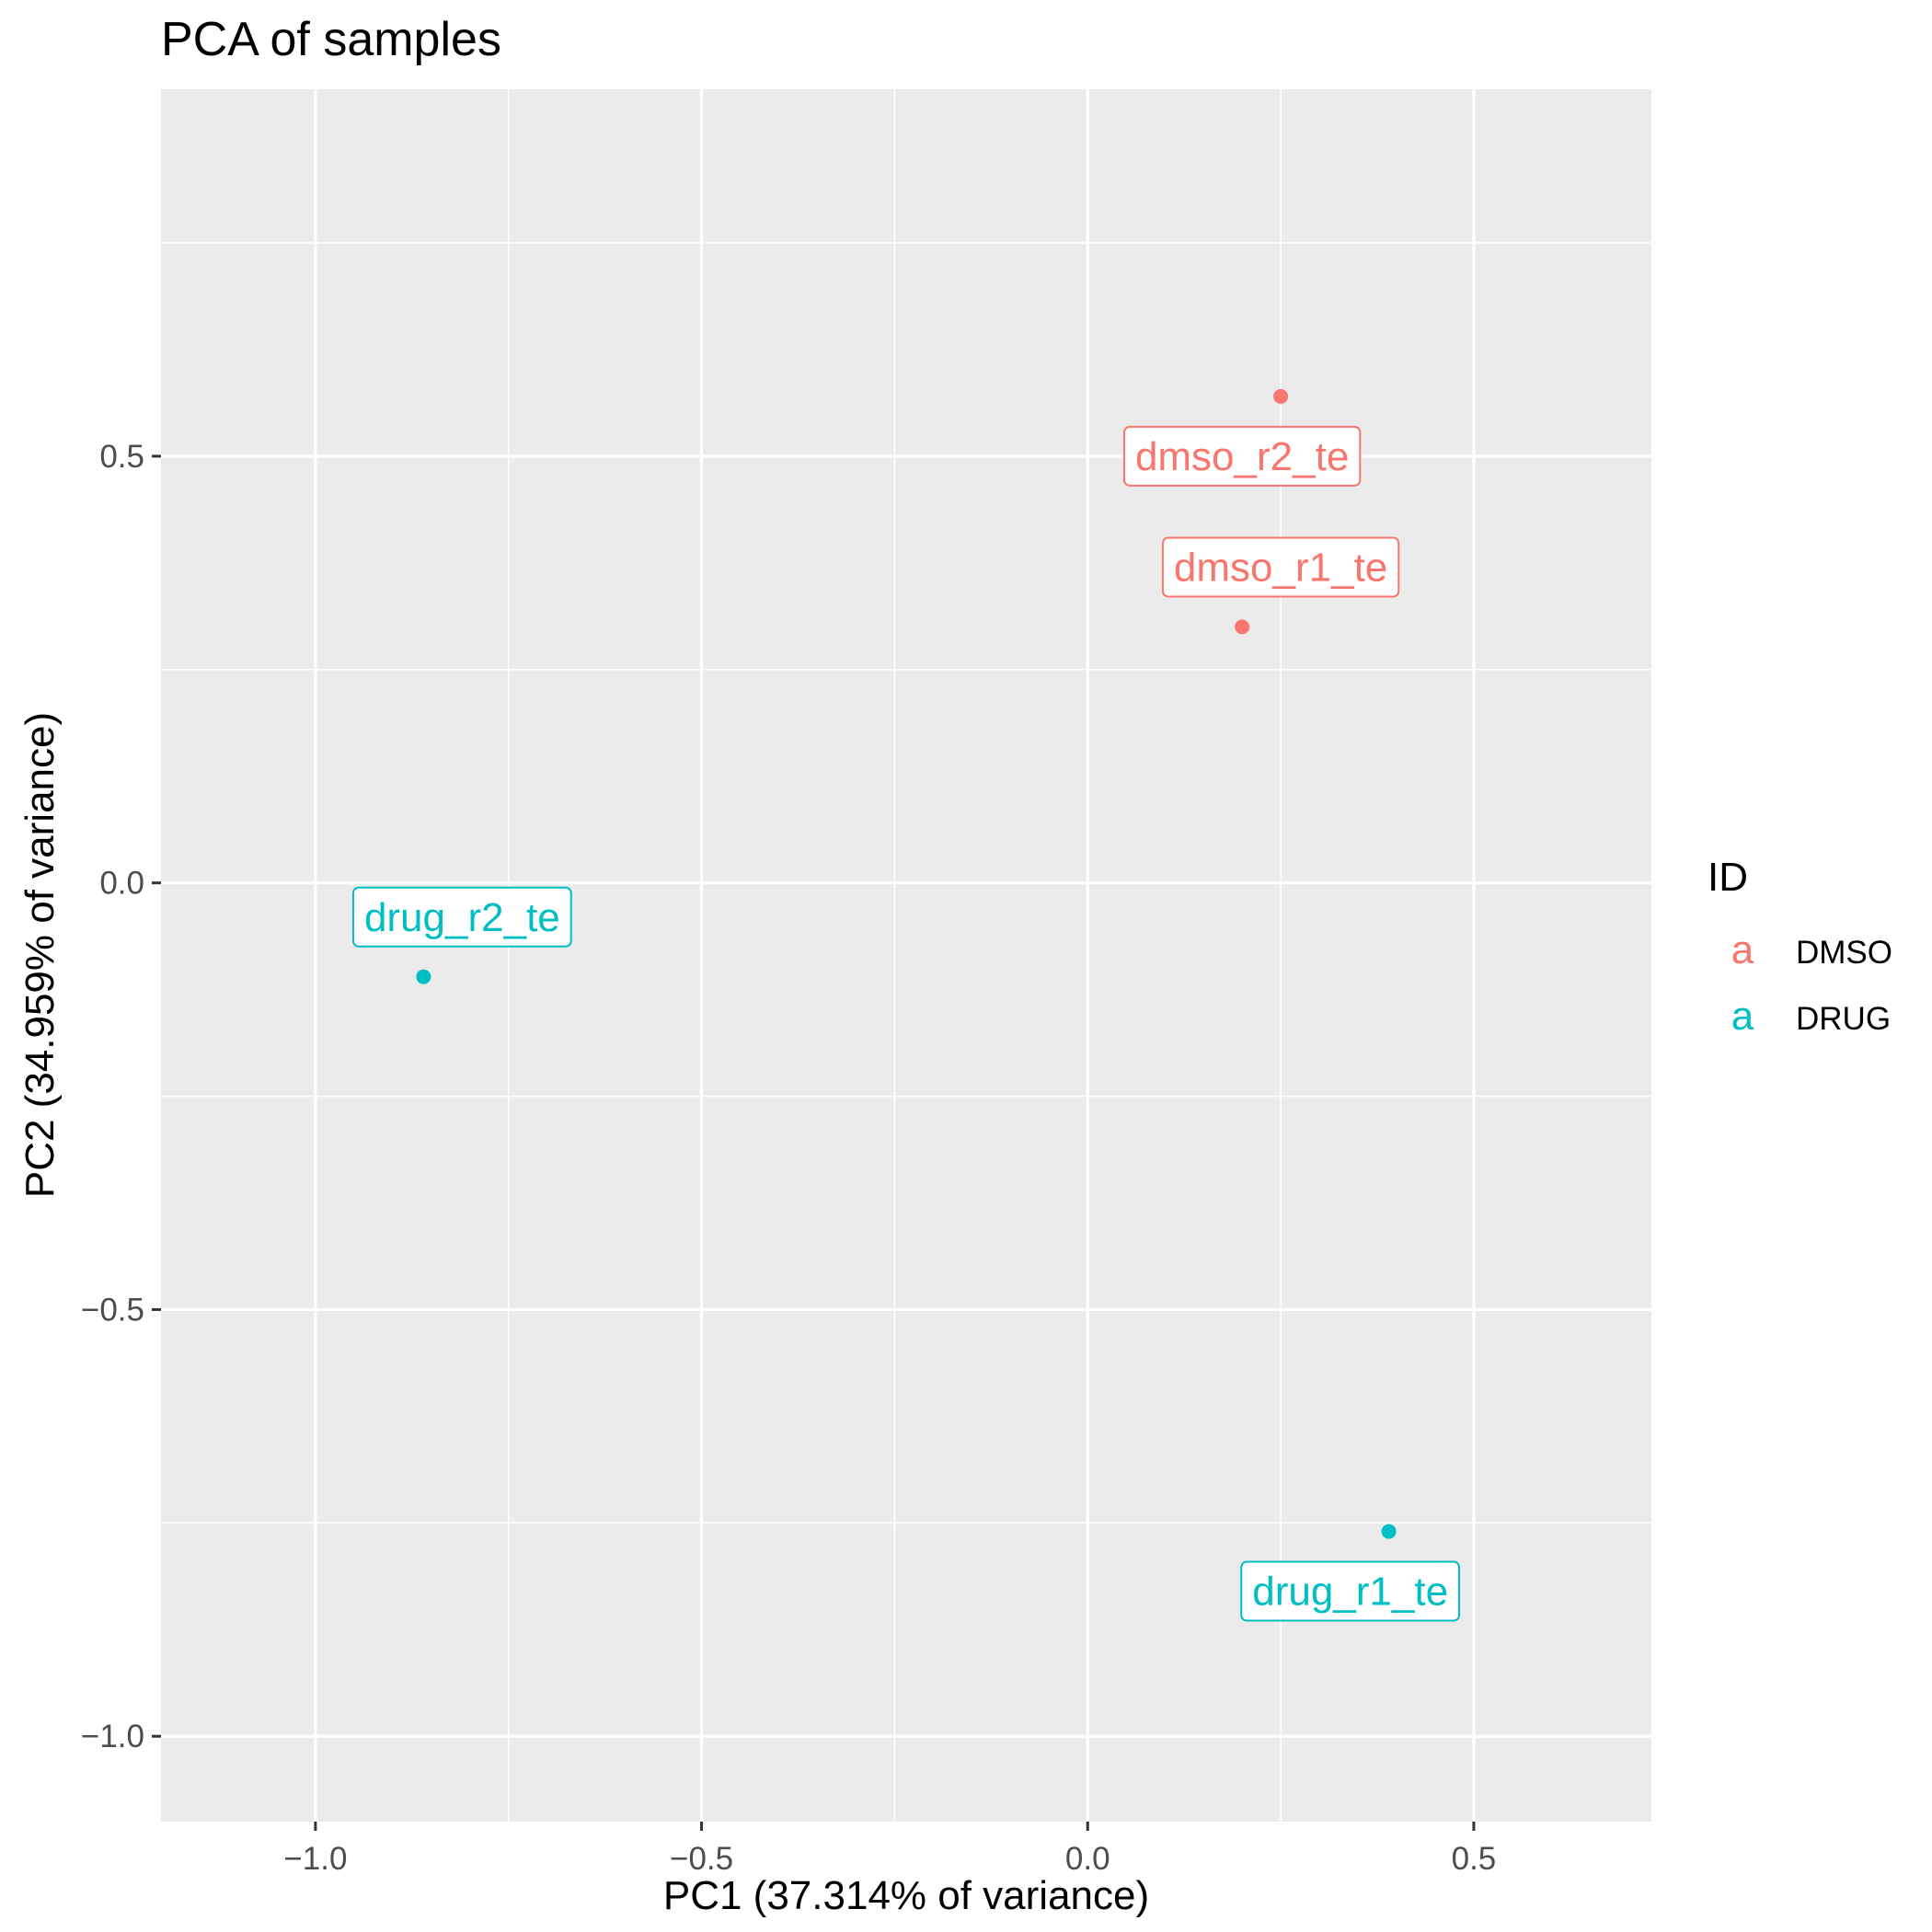 The image size is (1932, 1932). Describe the element at coordinates (1728, 877) in the screenshot. I see `legend-title: ID` at that location.